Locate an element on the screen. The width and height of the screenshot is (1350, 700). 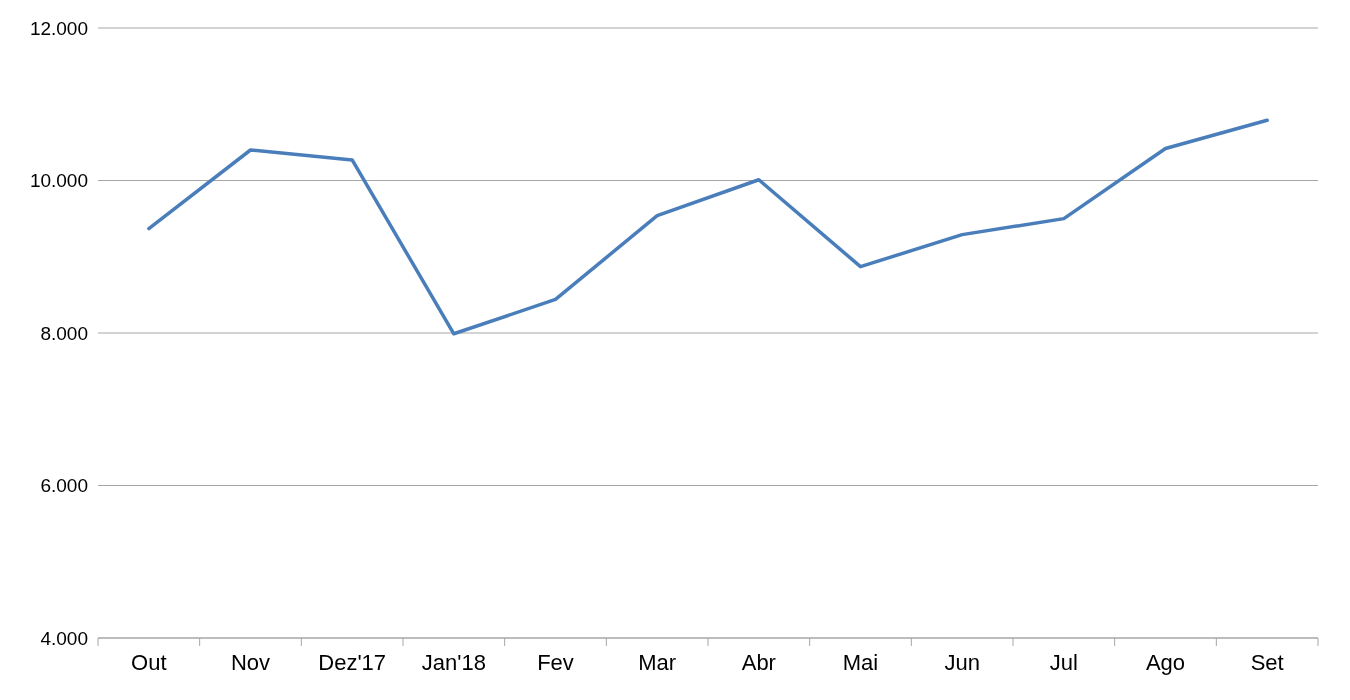
x-tick-label: Set is located at coordinates (1267, 662).